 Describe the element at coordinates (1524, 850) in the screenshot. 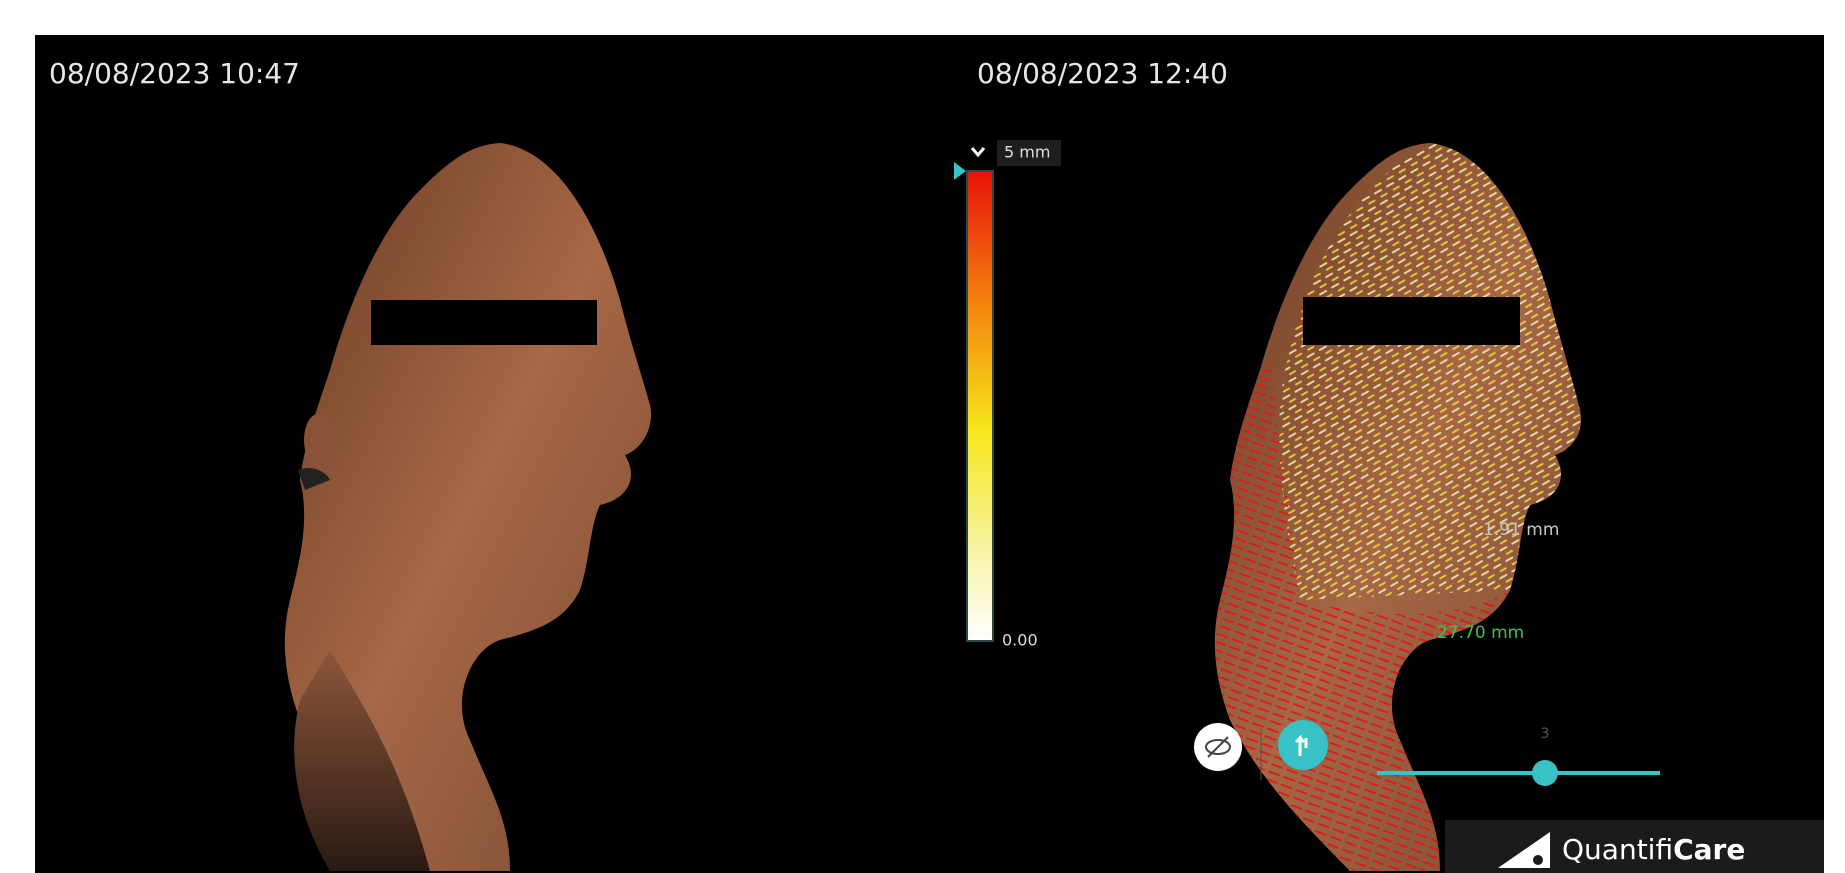

I see `logo-icon` at that location.